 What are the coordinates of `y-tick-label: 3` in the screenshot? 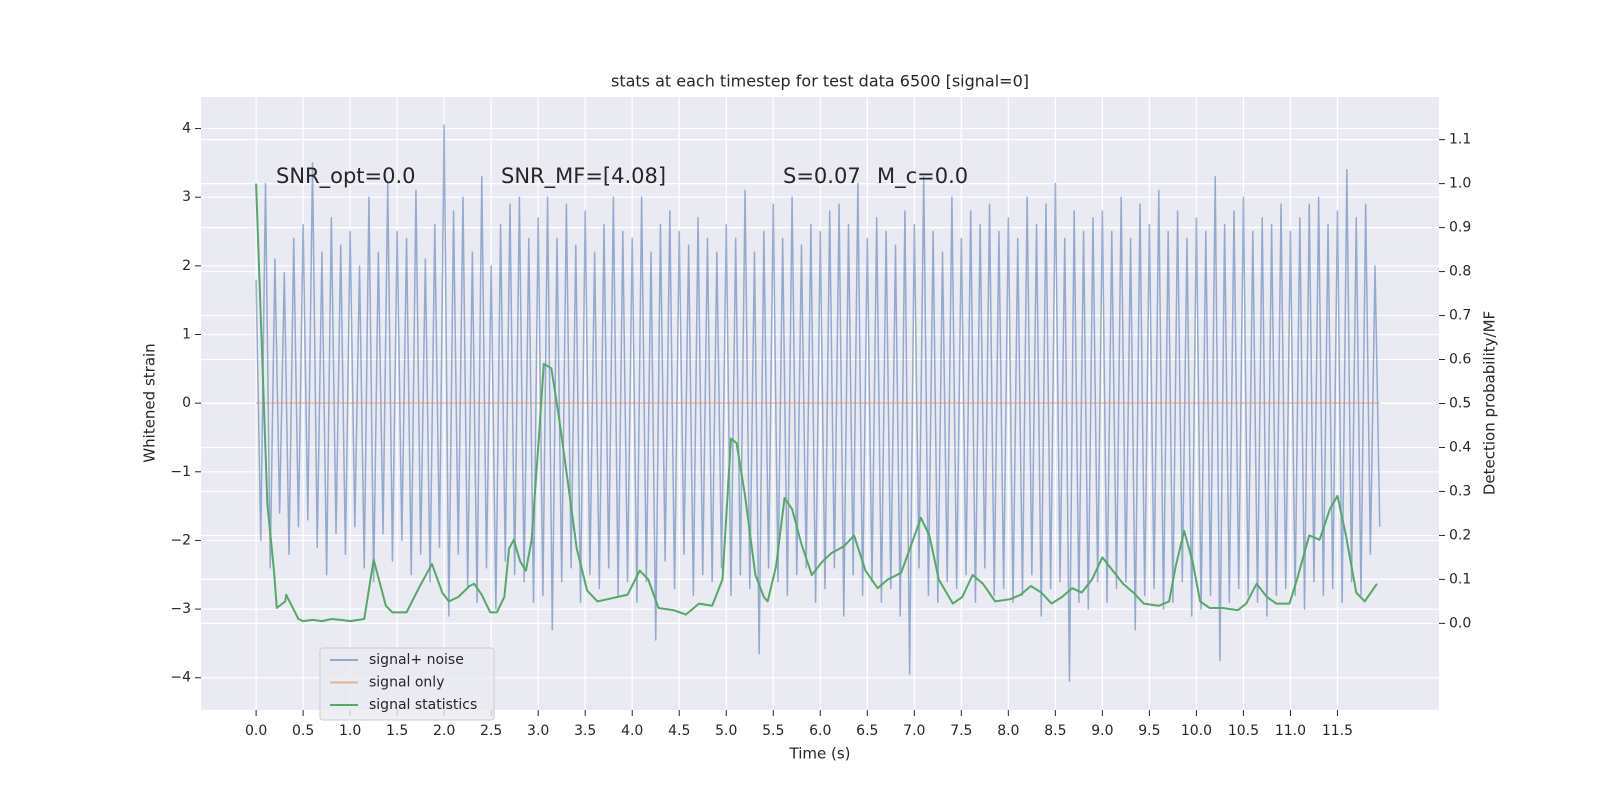 It's located at (186, 197).